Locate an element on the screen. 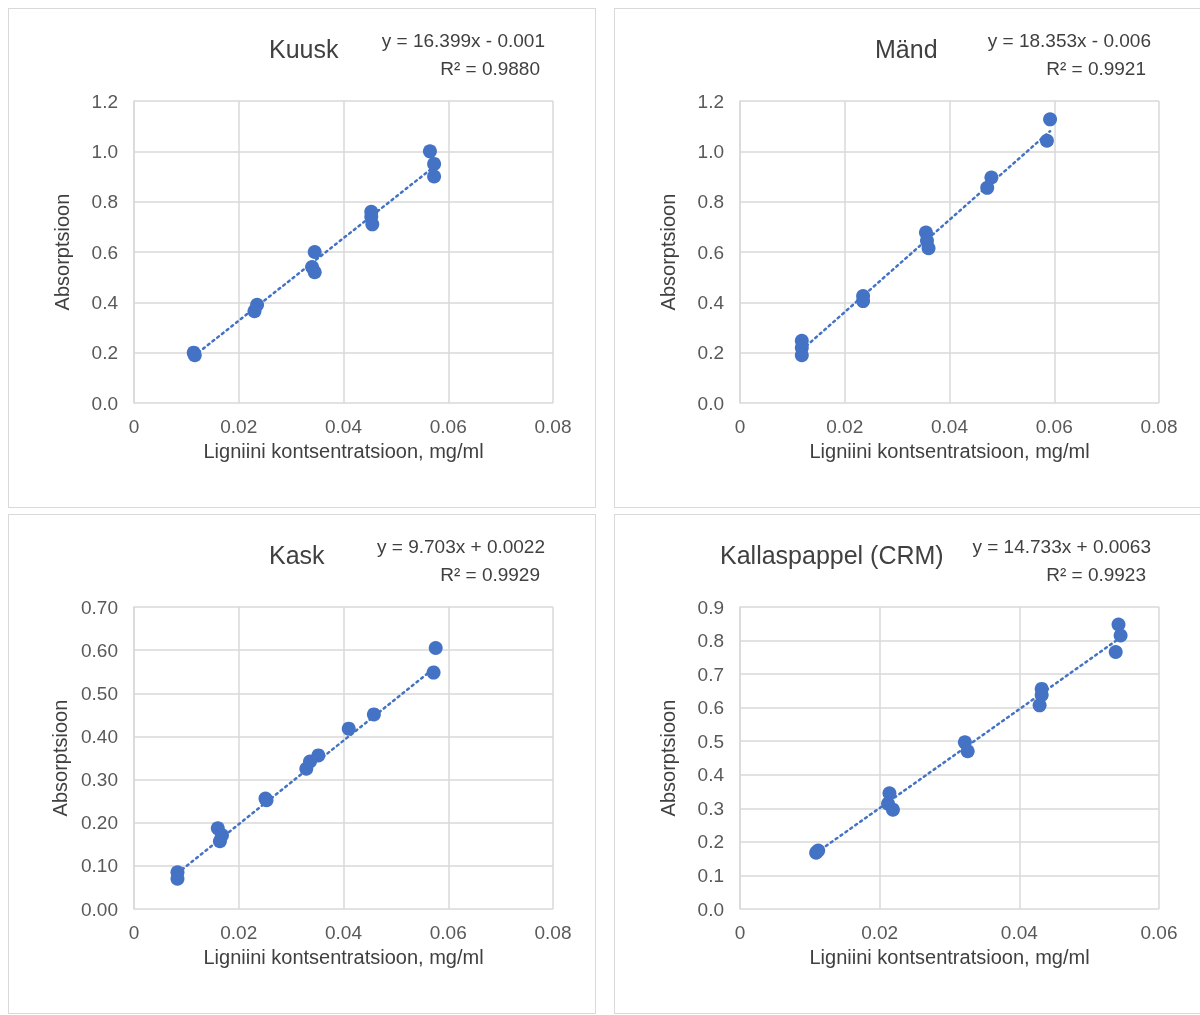 Image resolution: width=1200 pixels, height=1015 pixels. y-tick-label: 0.50 is located at coordinates (99, 693).